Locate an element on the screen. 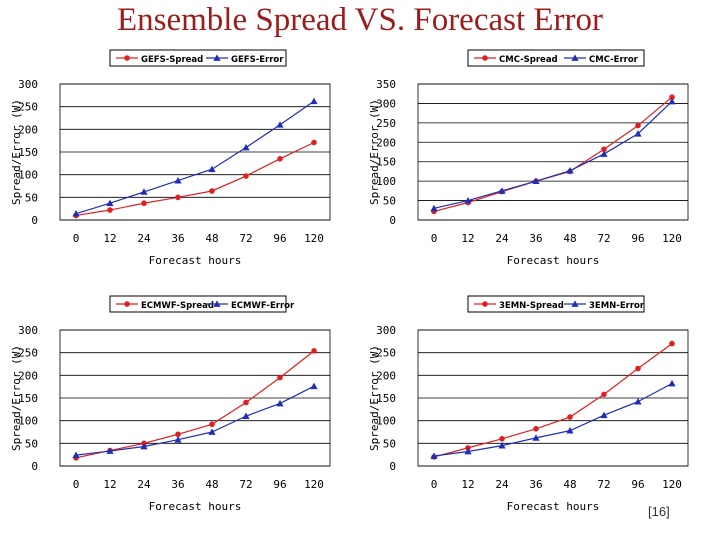 This screenshot has height=540, width=720. y-tick-label: 100 is located at coordinates (28, 175).